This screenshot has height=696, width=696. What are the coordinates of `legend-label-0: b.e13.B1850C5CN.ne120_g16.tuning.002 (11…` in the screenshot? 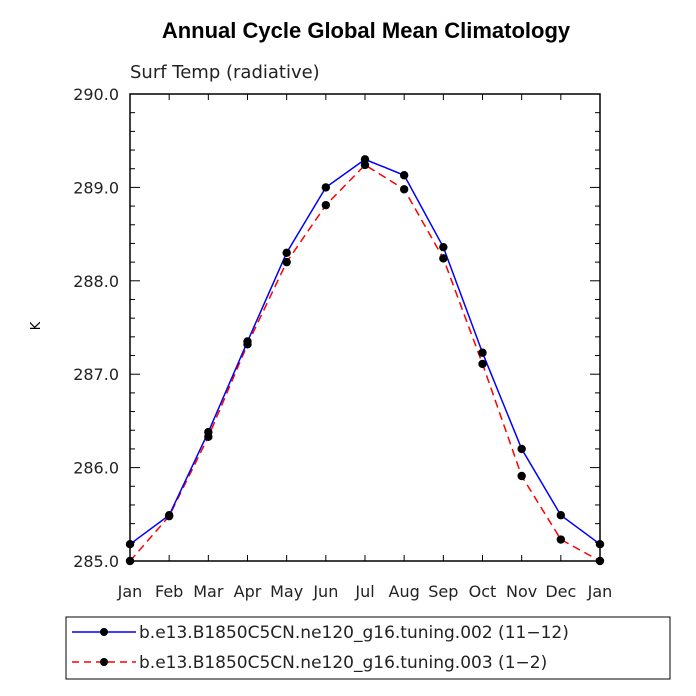 It's located at (354, 633).